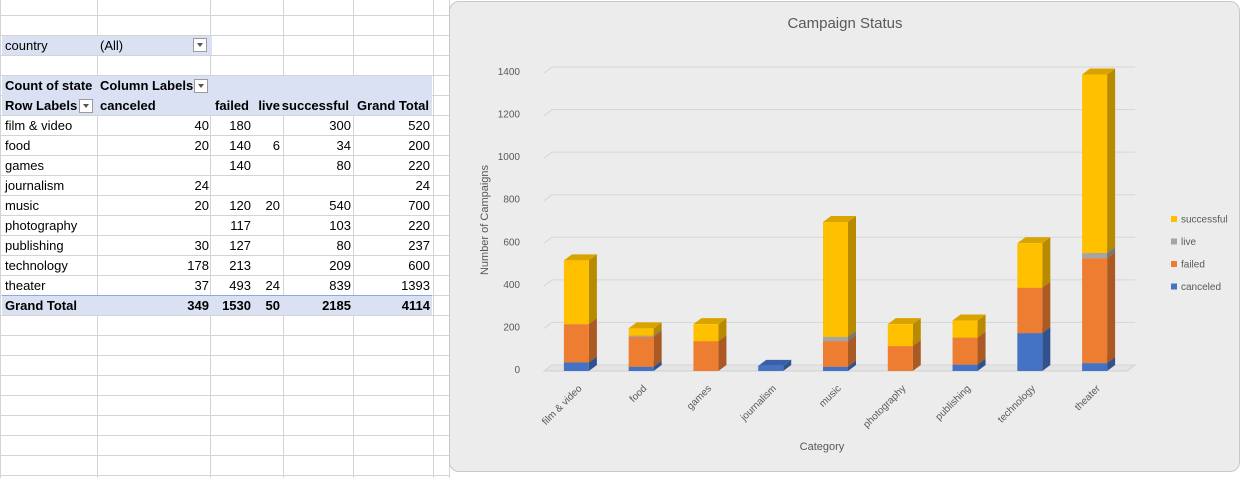 The image size is (1251, 478). Describe the element at coordinates (232, 105) in the screenshot. I see `pivot-col-header: failed` at that location.